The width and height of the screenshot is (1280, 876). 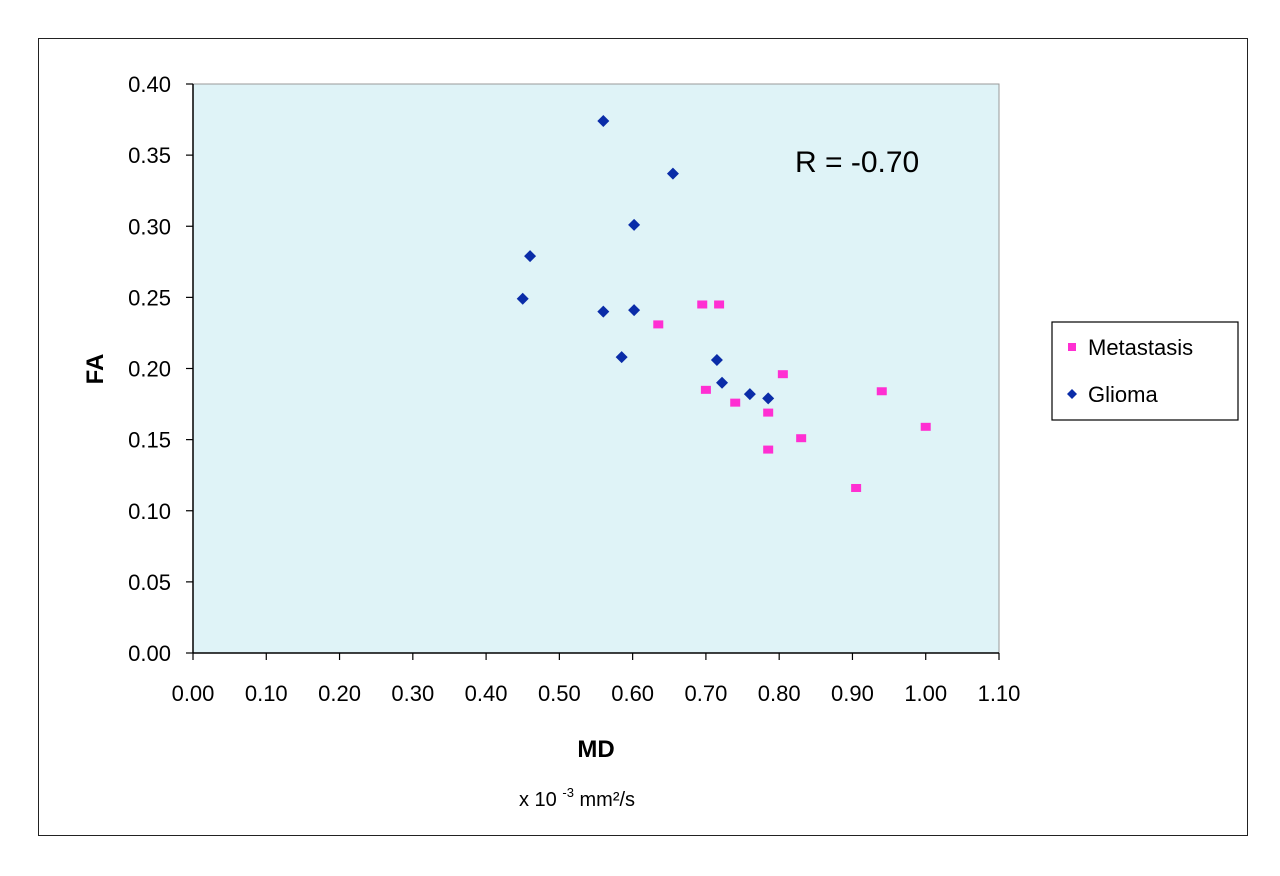 What do you see at coordinates (149, 511) in the screenshot?
I see `y-tick-label: 0.10` at bounding box center [149, 511].